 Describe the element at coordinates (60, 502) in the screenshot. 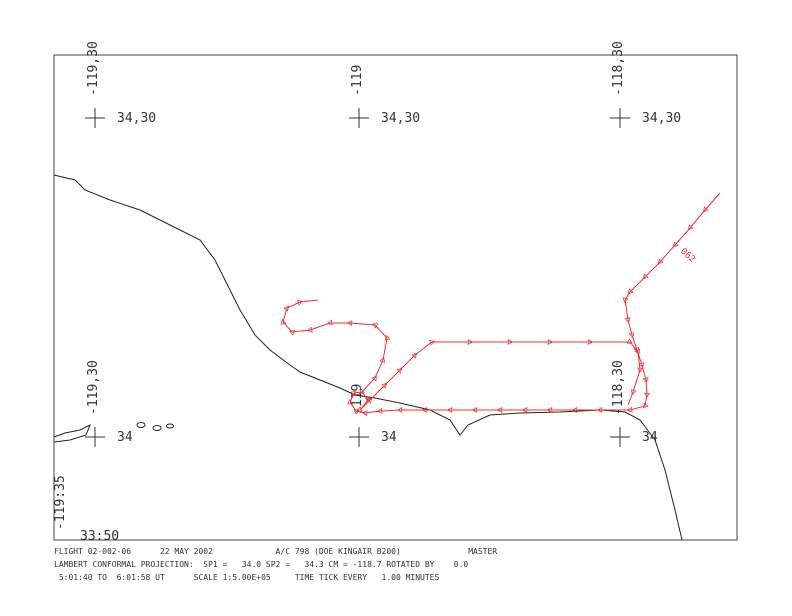

I see `corner-lon: -119:35` at that location.